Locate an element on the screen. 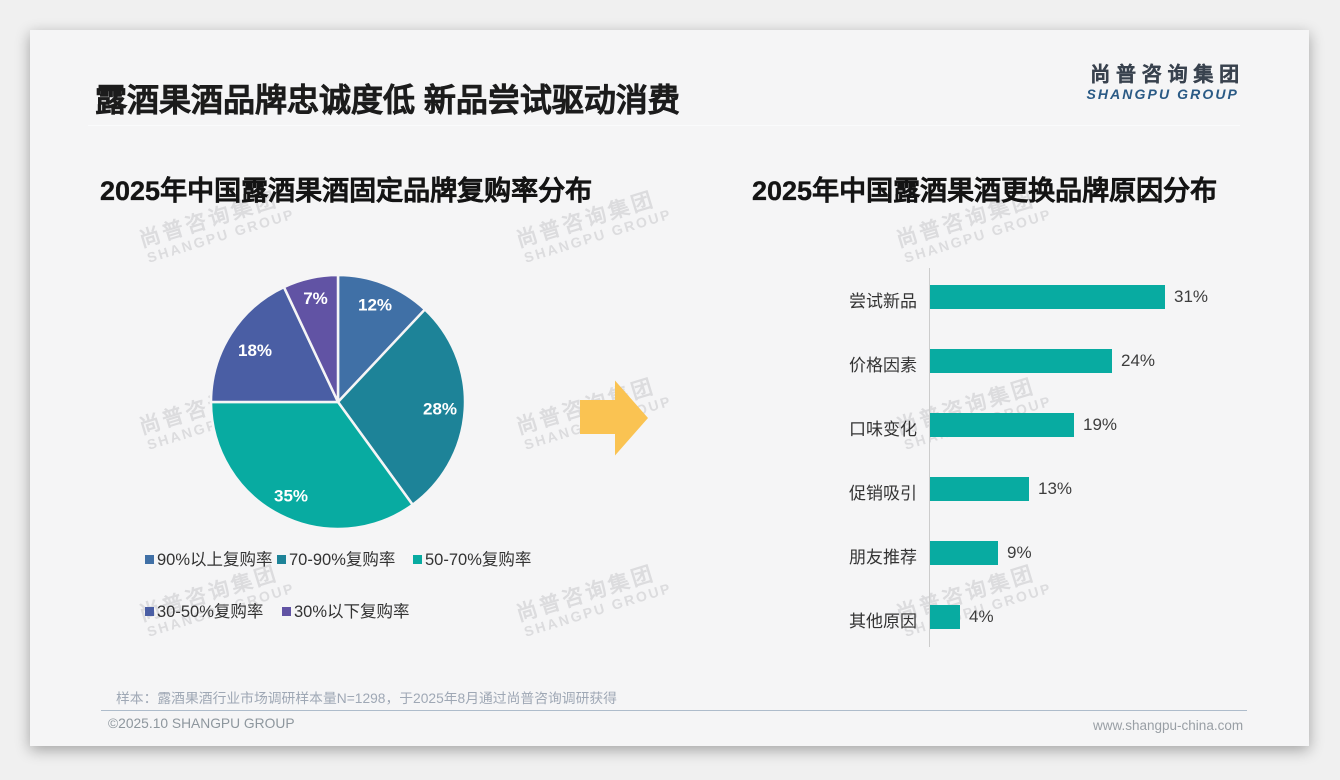 The image size is (1340, 780). svg-text: 28% is located at coordinates (440, 409).